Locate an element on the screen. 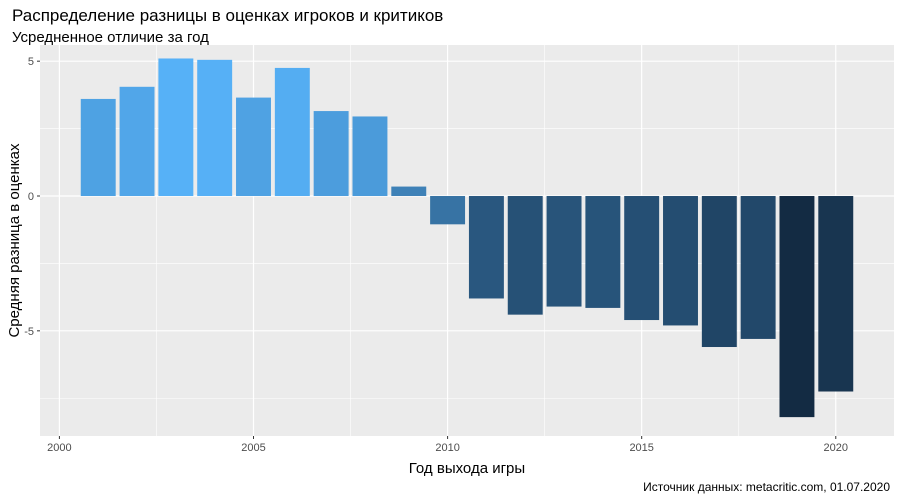 This screenshot has width=900, height=500. bar-2015 is located at coordinates (642, 258).